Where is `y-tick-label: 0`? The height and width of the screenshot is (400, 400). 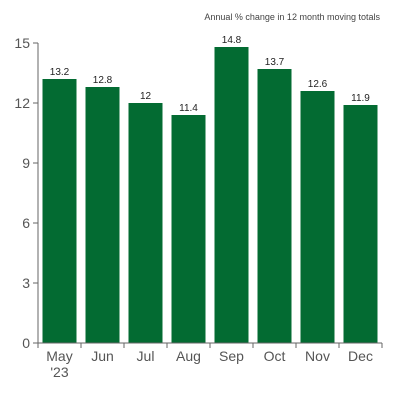
y-tick-label: 0 is located at coordinates (26, 343).